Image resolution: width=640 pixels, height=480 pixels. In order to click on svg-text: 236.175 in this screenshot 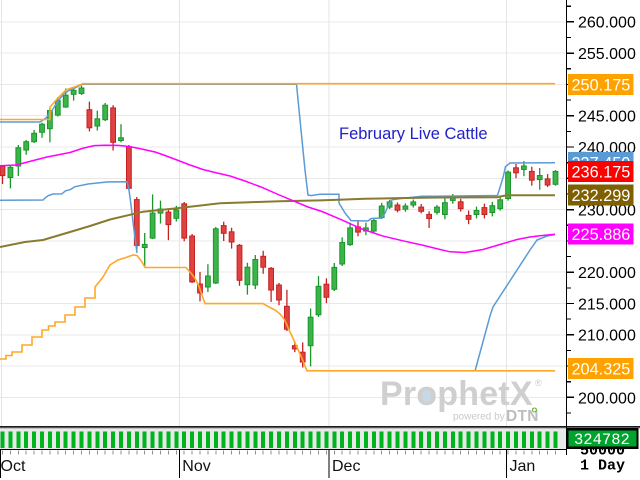, I will do `click(601, 173)`.